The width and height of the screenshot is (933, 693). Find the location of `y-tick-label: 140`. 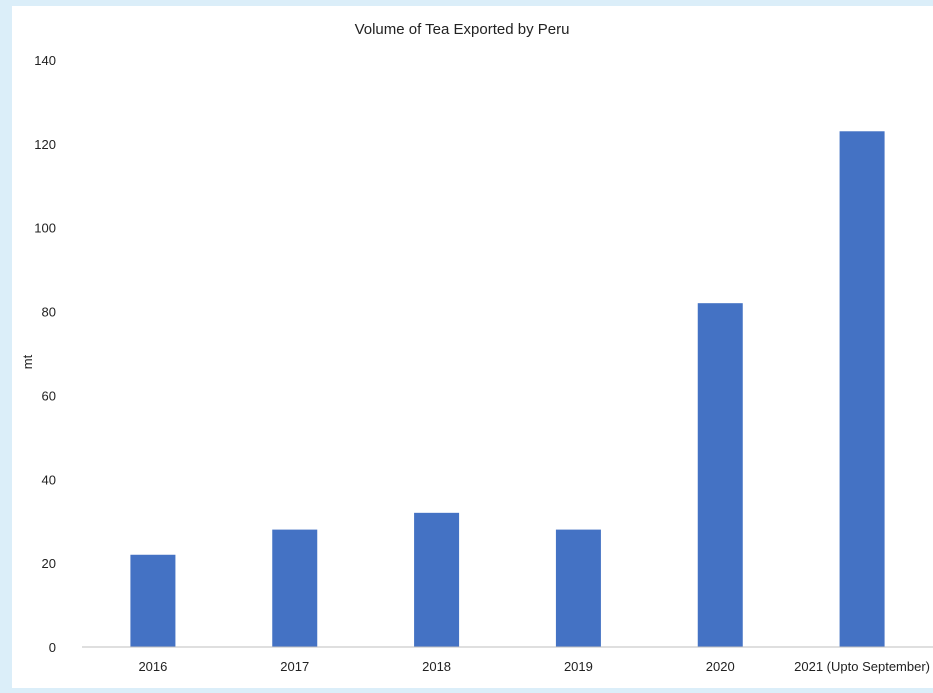

y-tick-label: 140 is located at coordinates (45, 60).